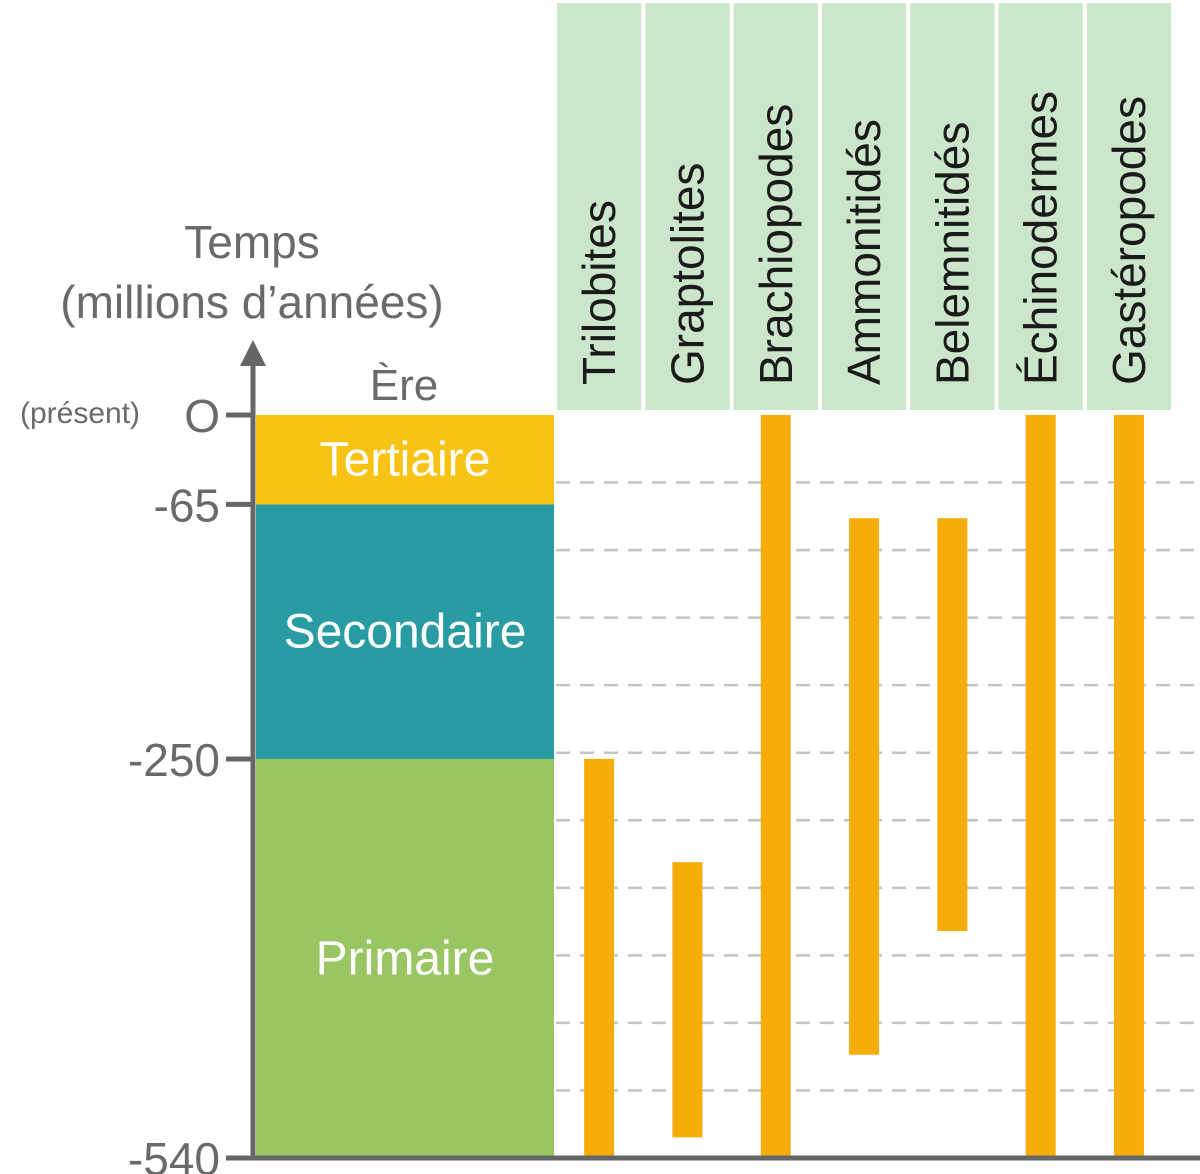 The height and width of the screenshot is (1174, 1200). What do you see at coordinates (187, 505) in the screenshot?
I see `y-tick-label: -65` at bounding box center [187, 505].